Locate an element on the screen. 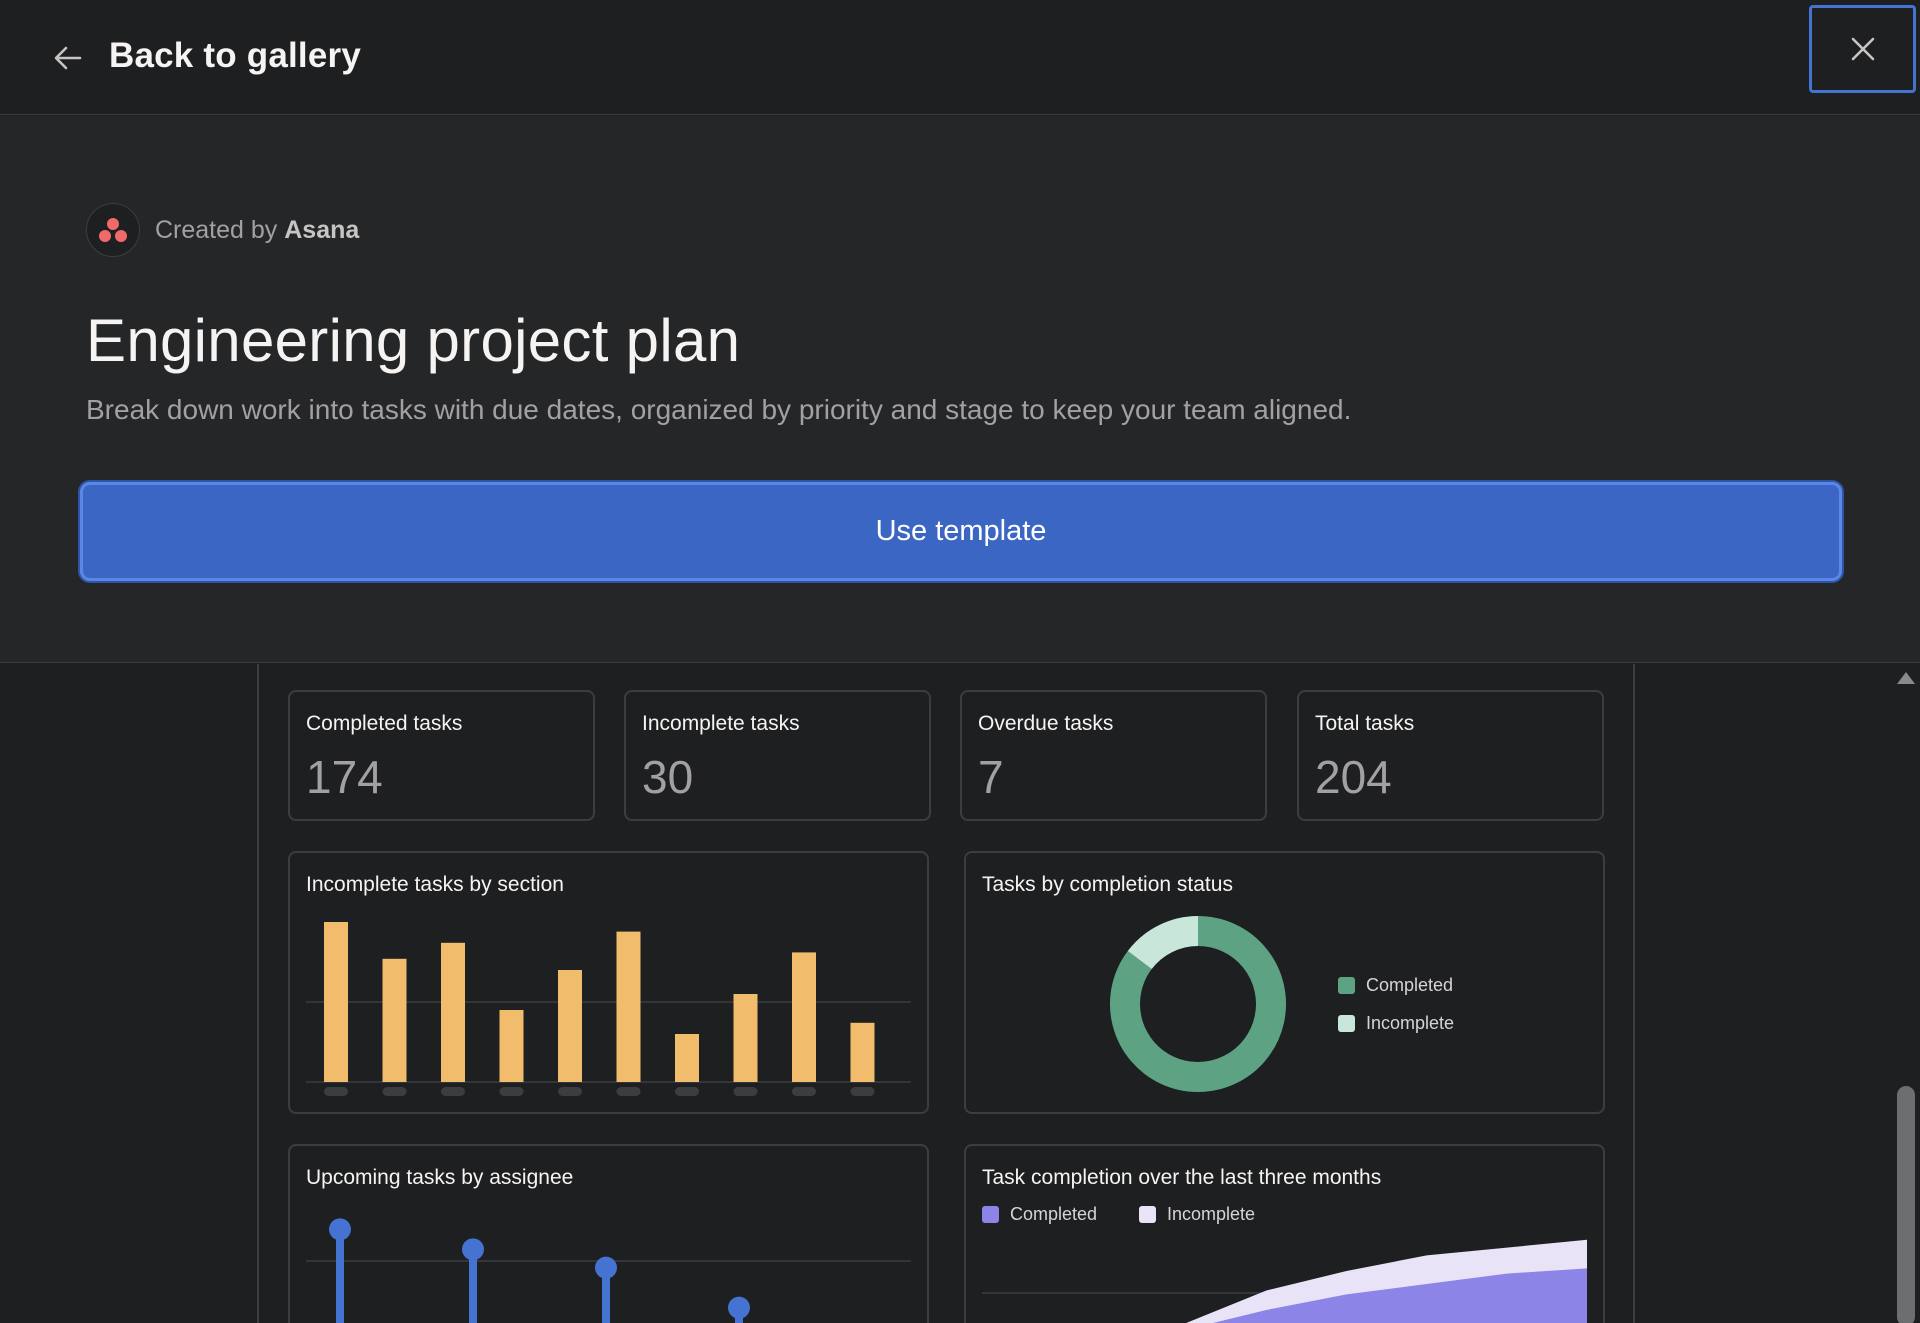 This screenshot has height=1323, width=1920. area-series-completed is located at coordinates (1399, 1295).